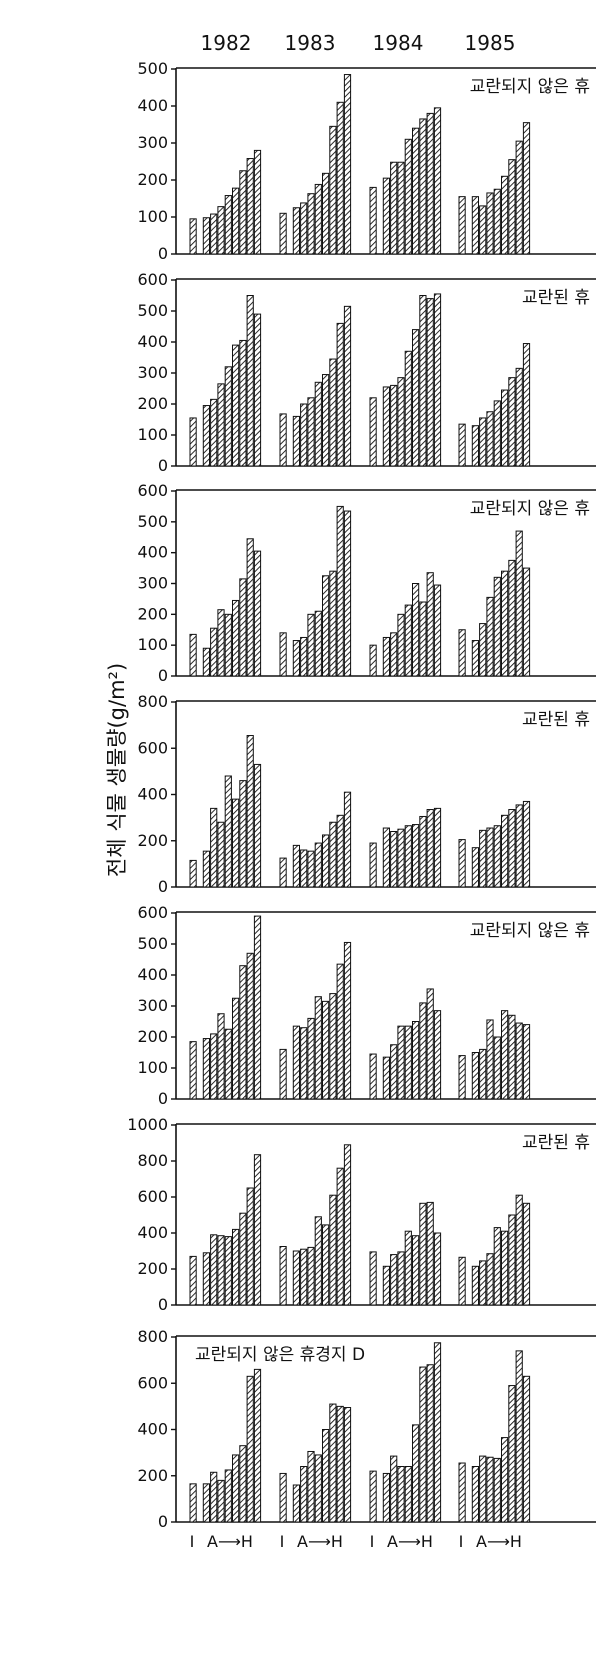 This screenshot has height=1669, width=596. I want to click on year-label-1984: 1984, so click(398, 43).